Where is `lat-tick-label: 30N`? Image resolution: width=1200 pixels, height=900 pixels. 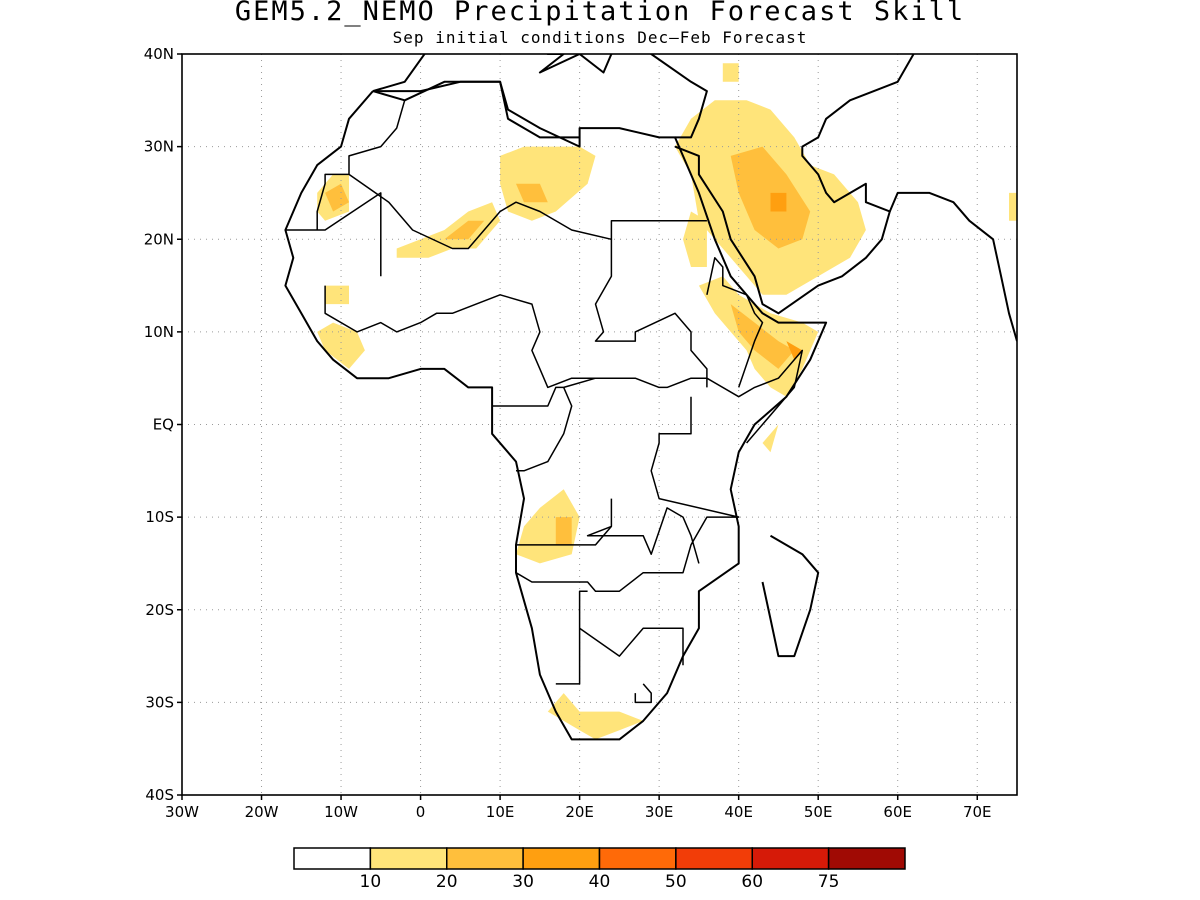
lat-tick-label: 30N is located at coordinates (159, 147).